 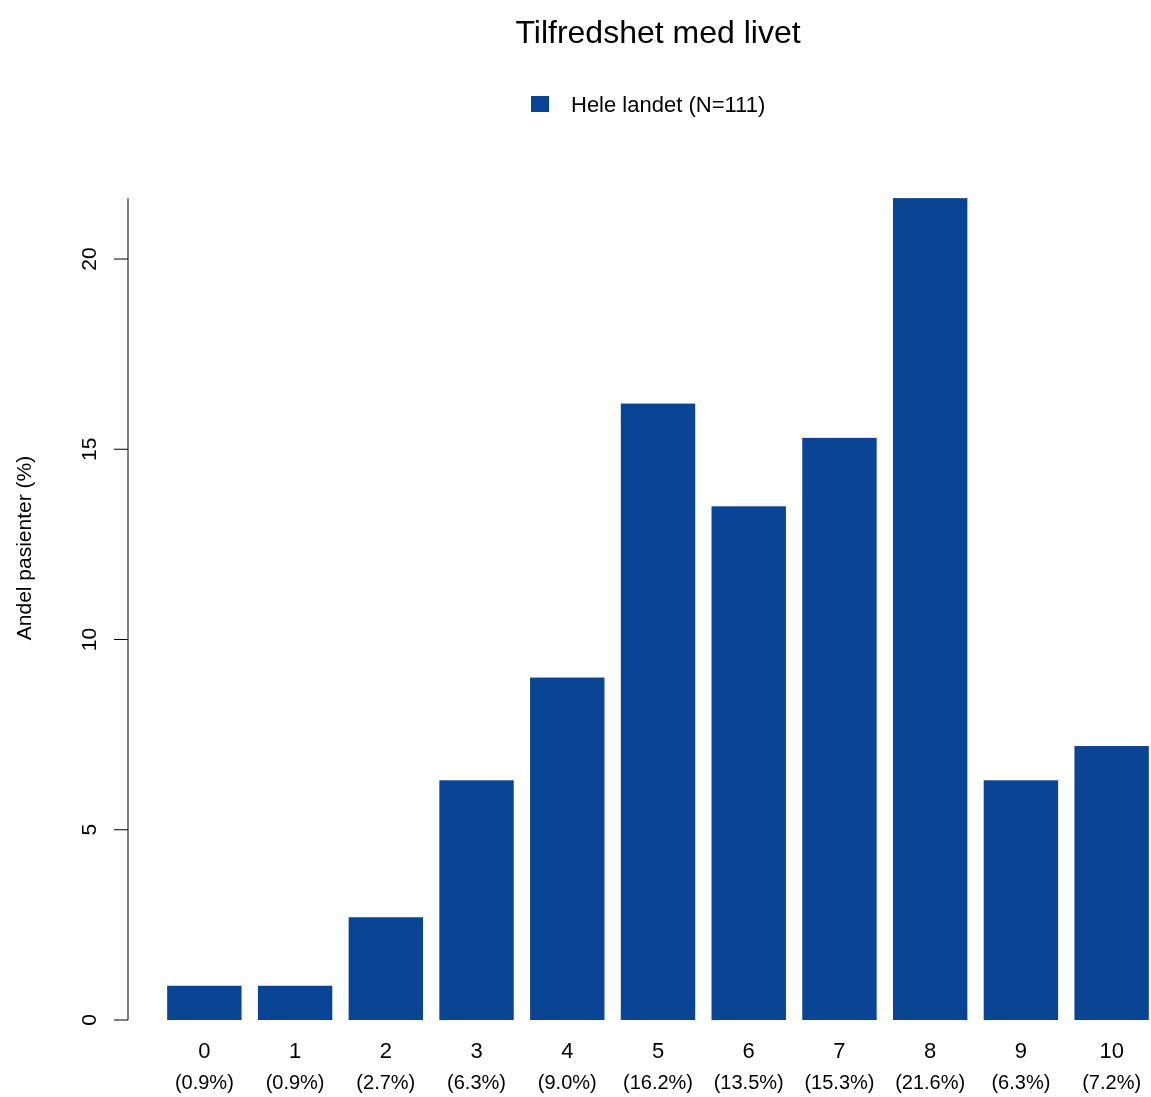 What do you see at coordinates (1021, 1050) in the screenshot?
I see `x-tick-label: 9` at bounding box center [1021, 1050].